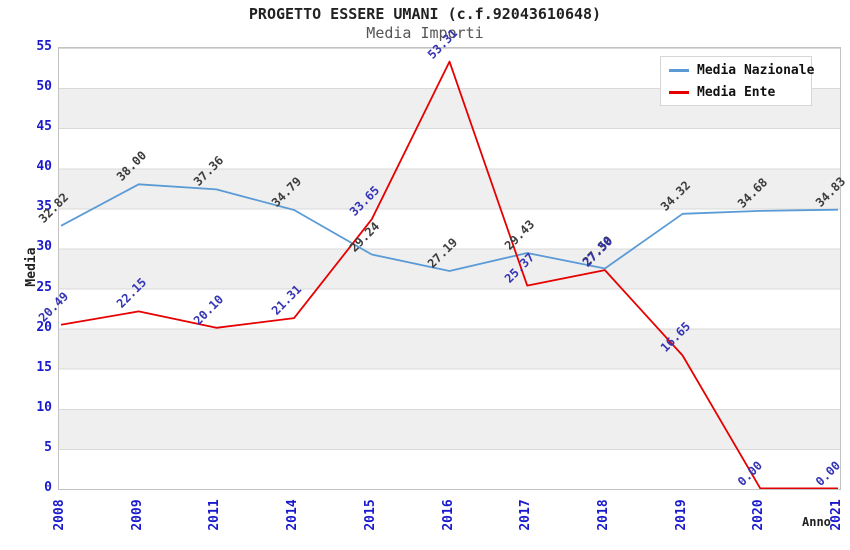 The width and height of the screenshot is (850, 550). What do you see at coordinates (679, 92) in the screenshot?
I see `legend-line-swatch-red` at bounding box center [679, 92].